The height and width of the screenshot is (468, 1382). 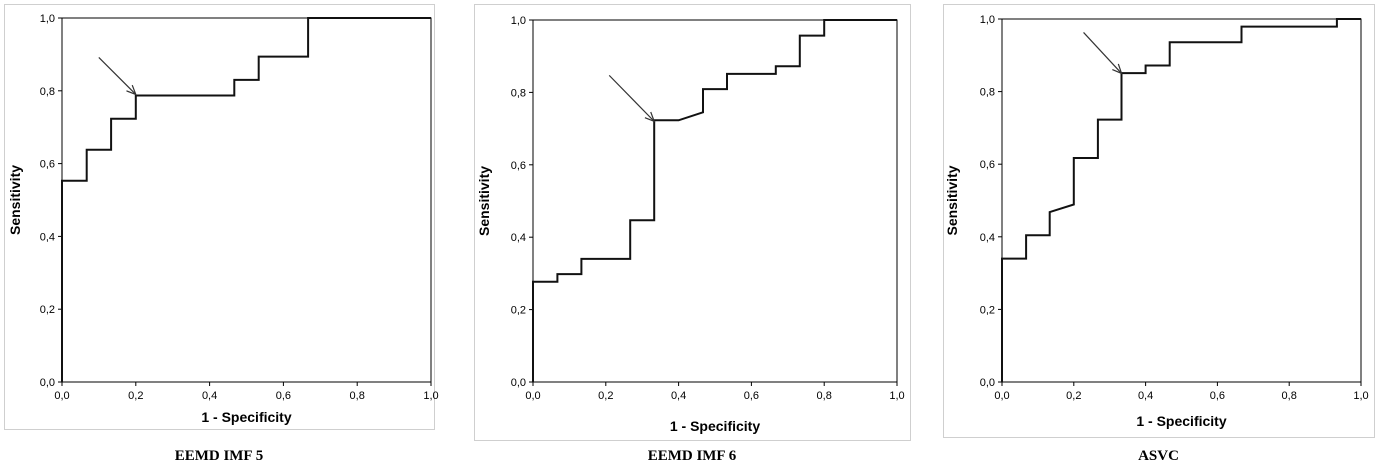 What do you see at coordinates (1158, 456) in the screenshot?
I see `chart-caption: ASVC` at bounding box center [1158, 456].